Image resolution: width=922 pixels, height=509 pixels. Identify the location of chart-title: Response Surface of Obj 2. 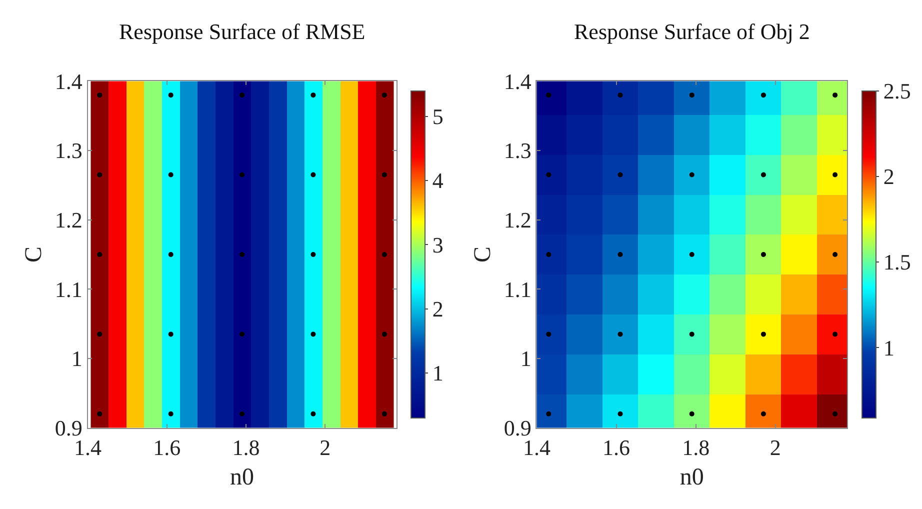
(692, 31).